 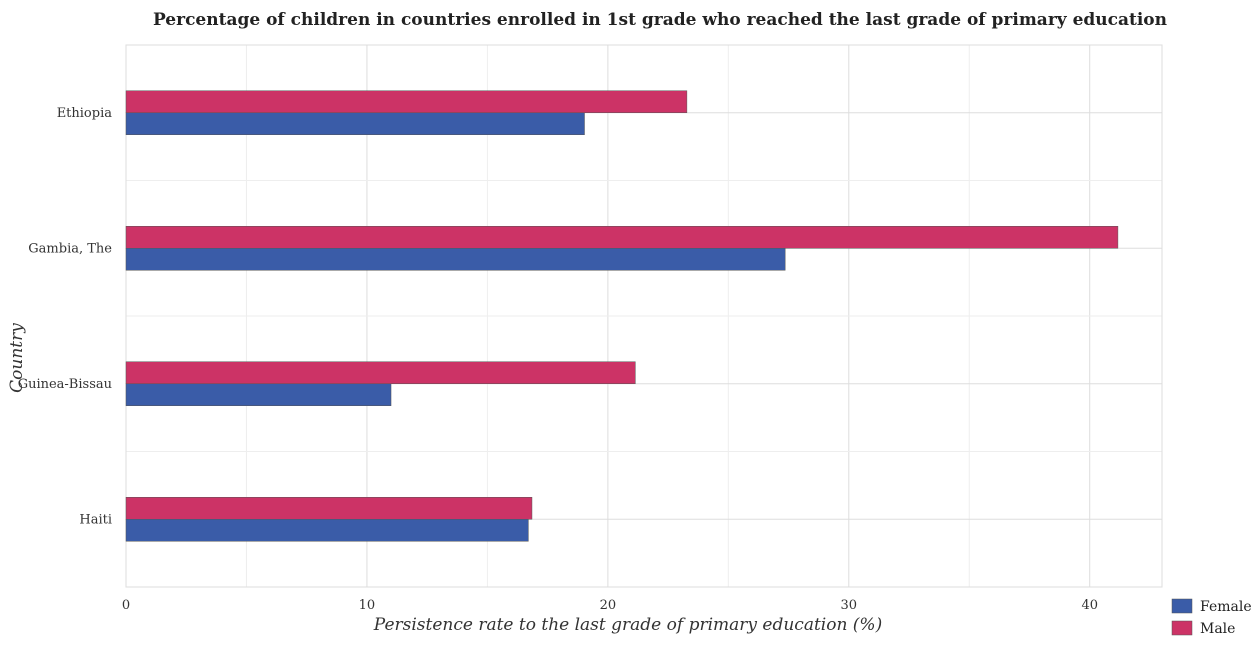 I want to click on x-tick-label: 30, so click(x=849, y=605).